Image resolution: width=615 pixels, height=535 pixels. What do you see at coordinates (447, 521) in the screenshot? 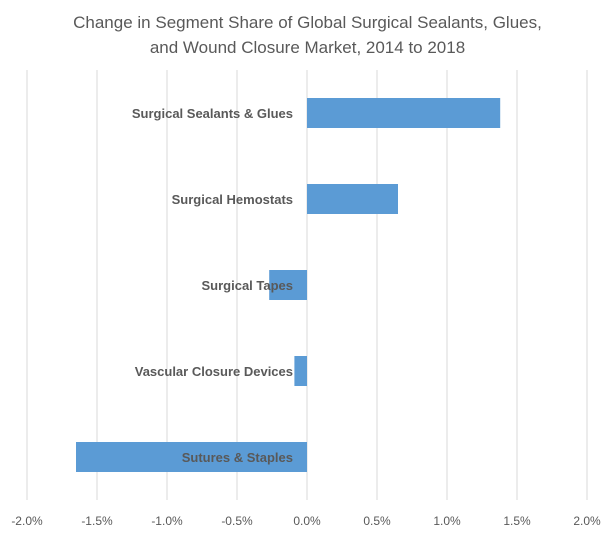
I see `x-tick-label: 1.0%` at bounding box center [447, 521].